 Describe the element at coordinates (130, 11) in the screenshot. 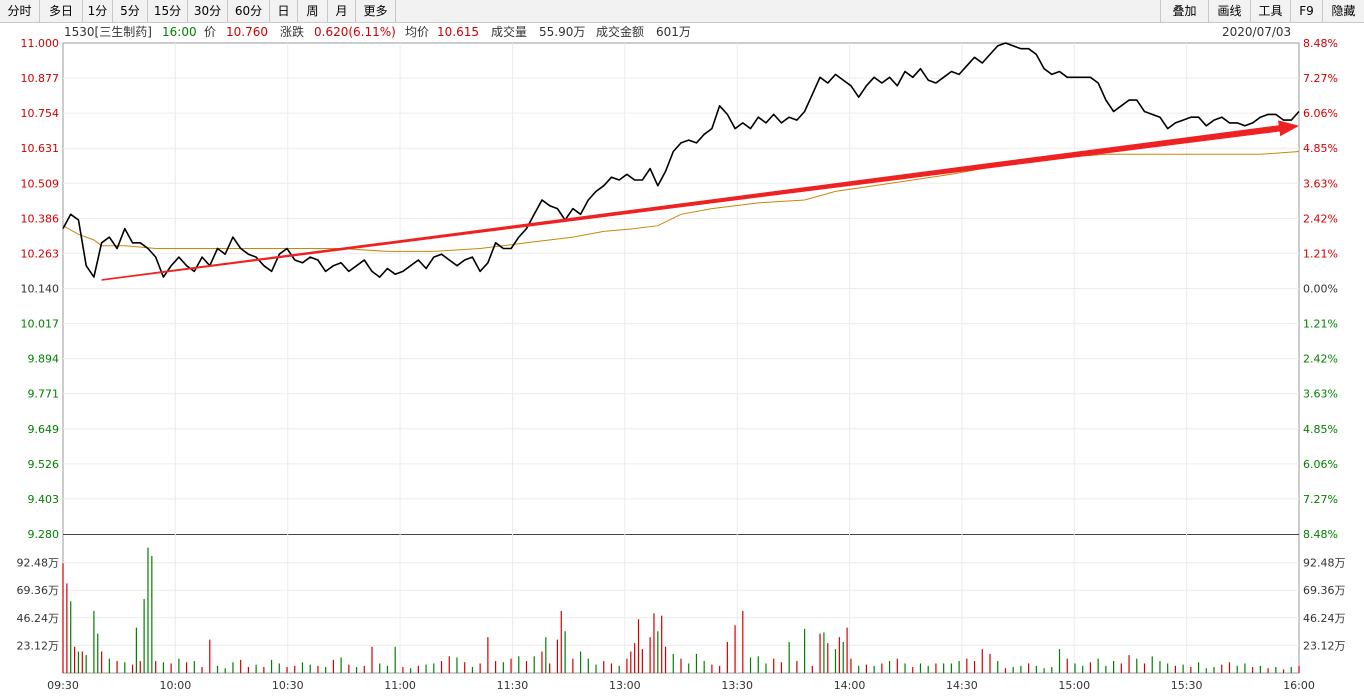

I see `period-button-3: 5分` at that location.